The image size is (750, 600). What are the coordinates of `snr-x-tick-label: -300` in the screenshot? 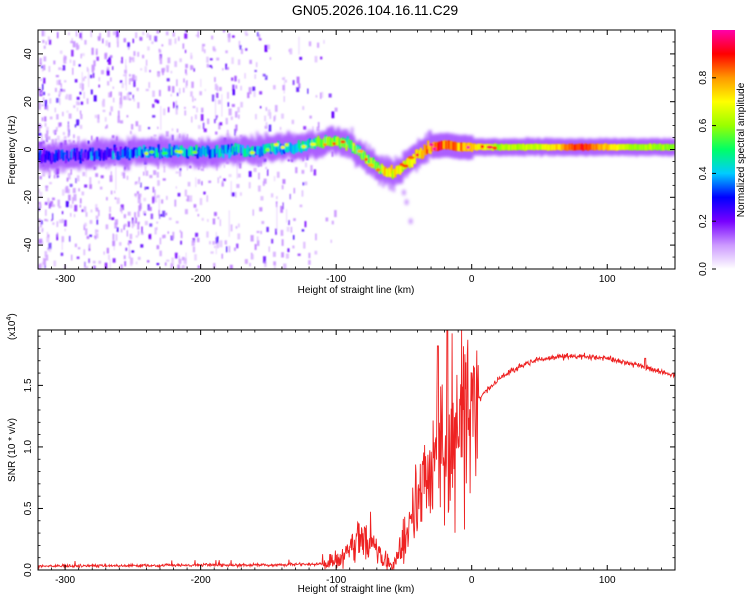 It's located at (65, 580).